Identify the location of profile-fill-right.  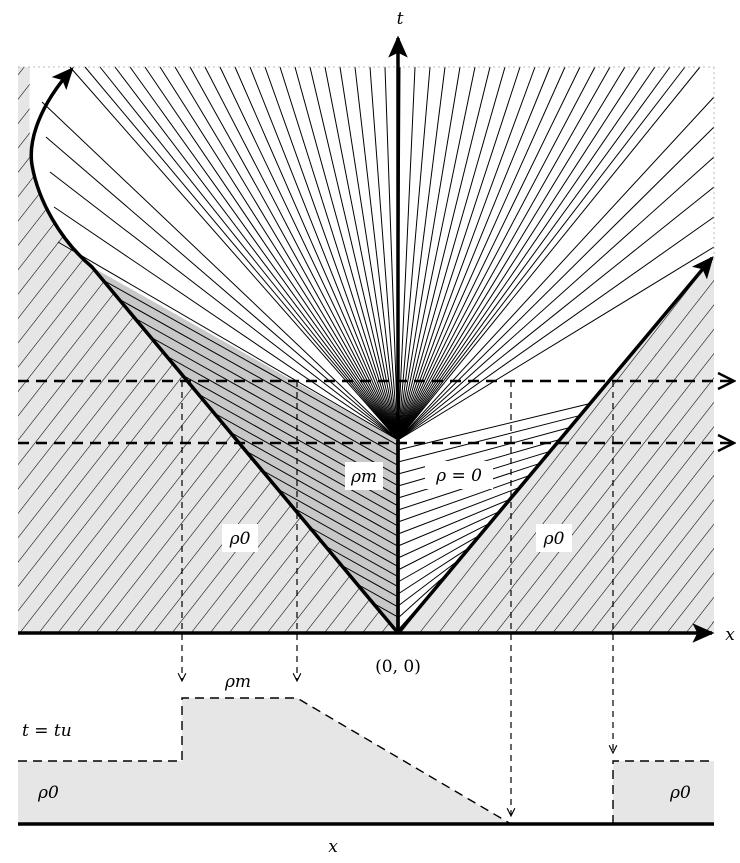
(663, 792).